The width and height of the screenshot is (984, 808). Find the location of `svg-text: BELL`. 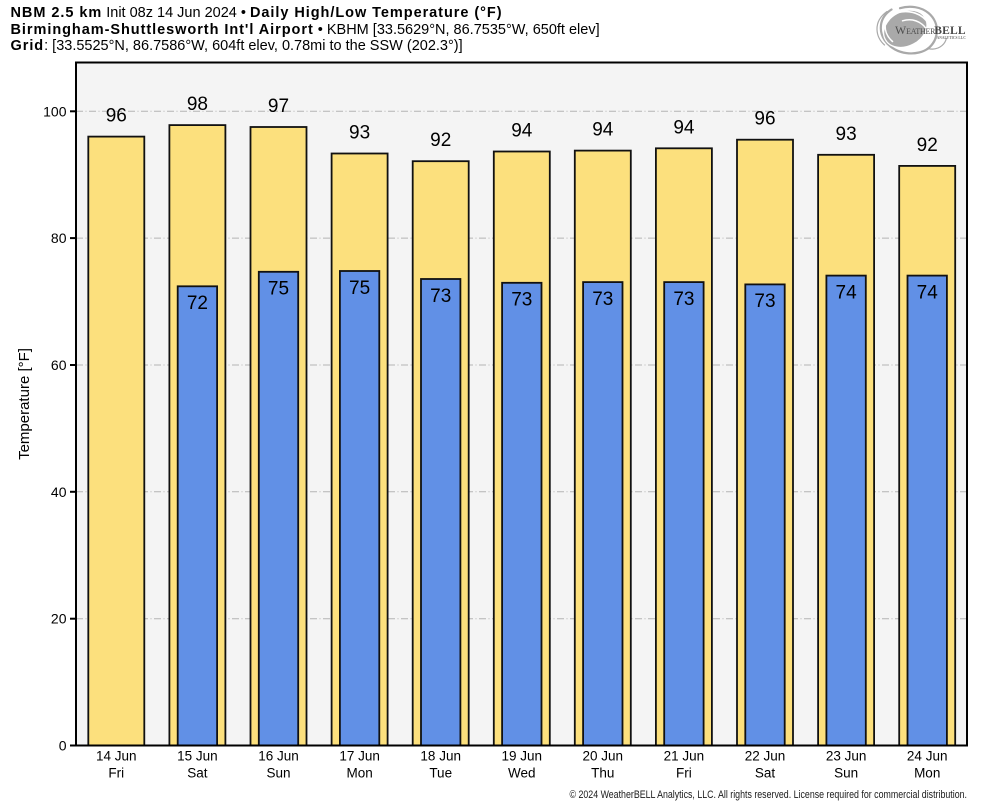

svg-text: BELL is located at coordinates (950, 31).